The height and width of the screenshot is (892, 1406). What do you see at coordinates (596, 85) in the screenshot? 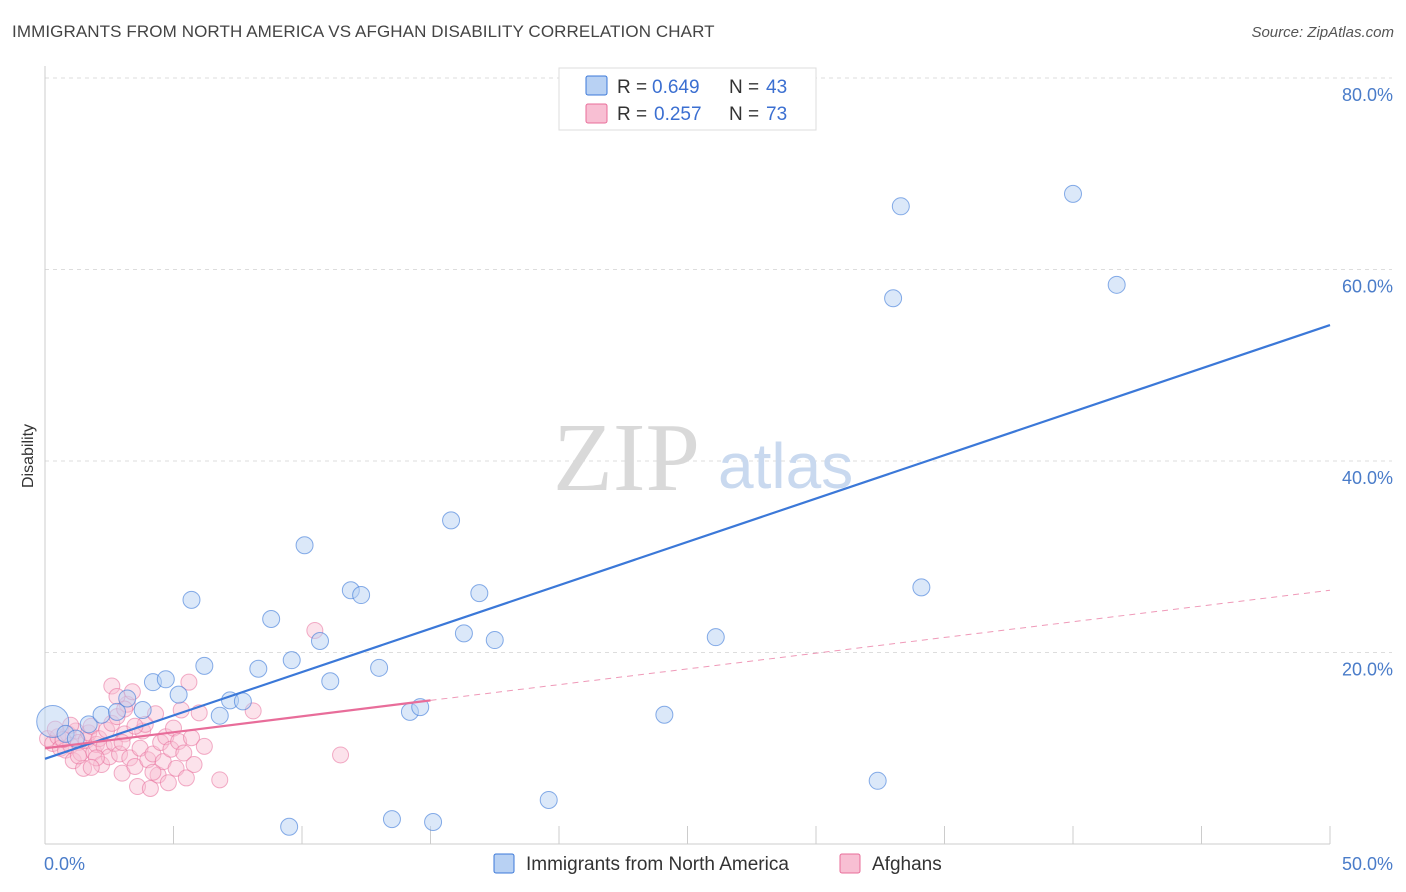
I see `legend-swatch-blue` at bounding box center [596, 85].